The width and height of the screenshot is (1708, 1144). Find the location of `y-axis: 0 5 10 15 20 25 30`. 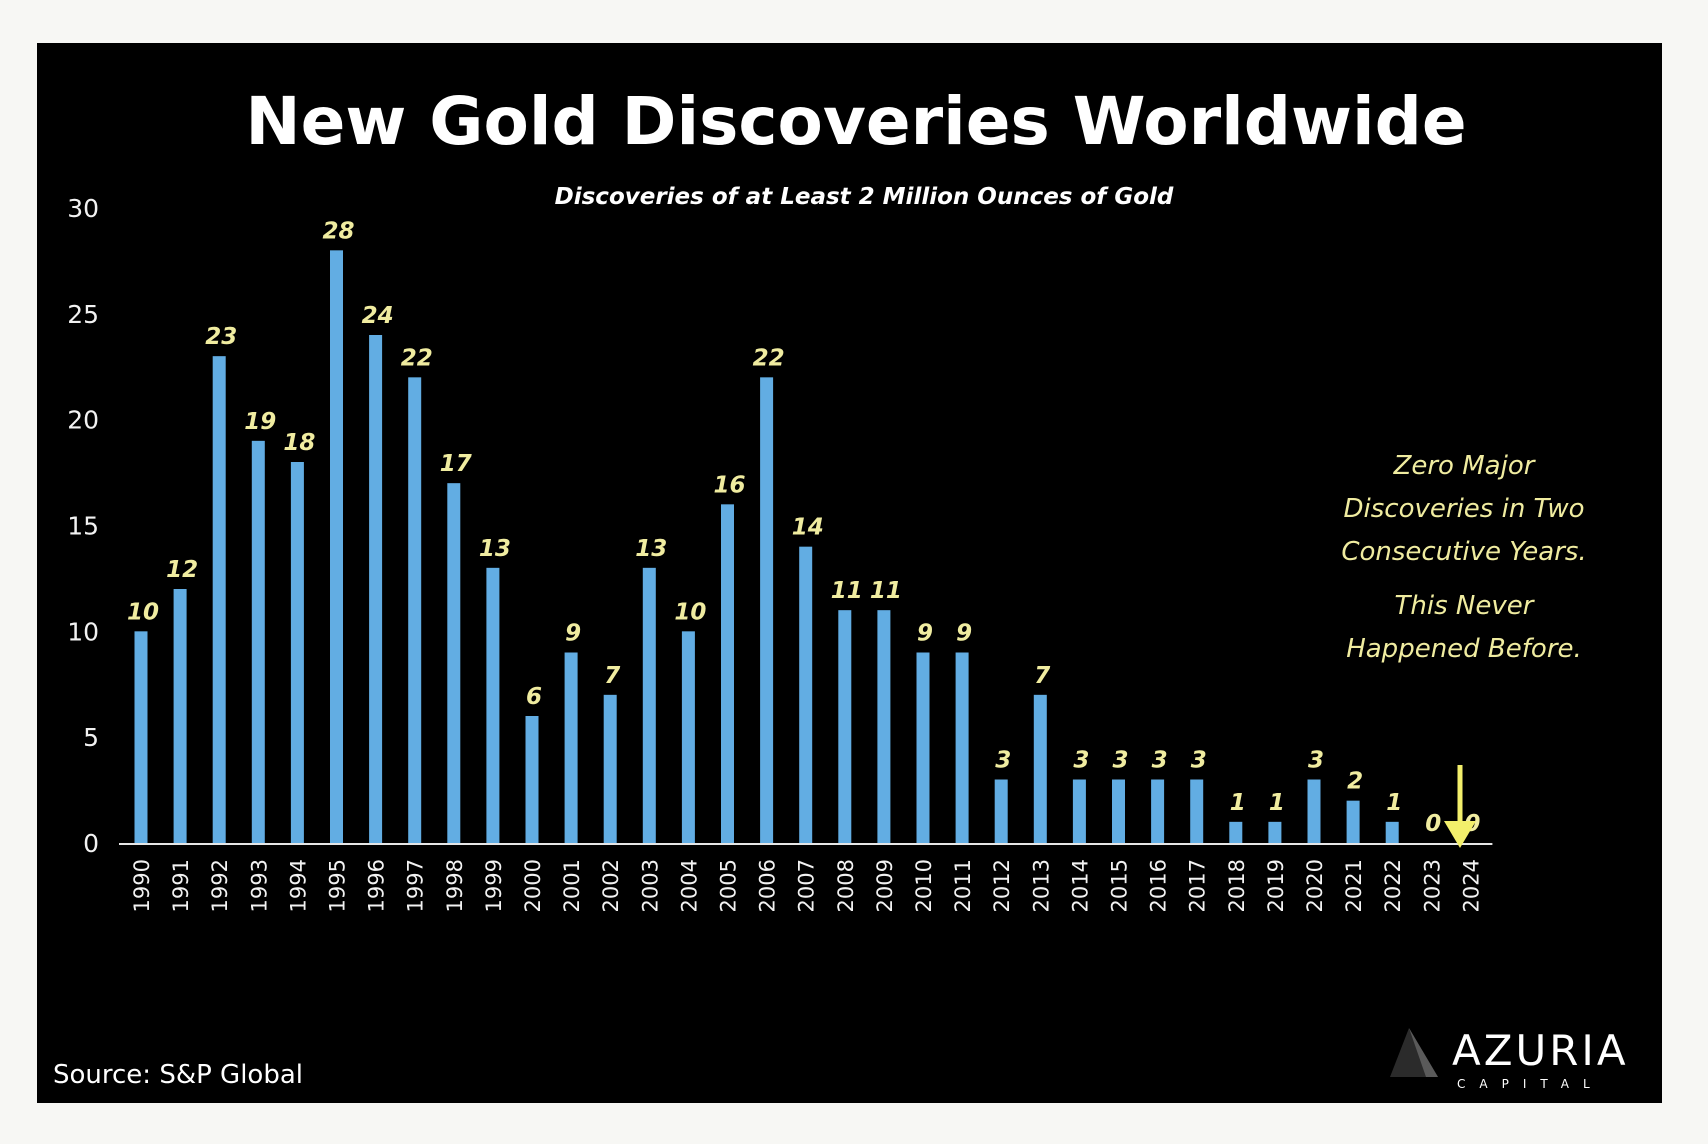

y-axis: 0 5 10 15 20 25 30 is located at coordinates (83, 526).